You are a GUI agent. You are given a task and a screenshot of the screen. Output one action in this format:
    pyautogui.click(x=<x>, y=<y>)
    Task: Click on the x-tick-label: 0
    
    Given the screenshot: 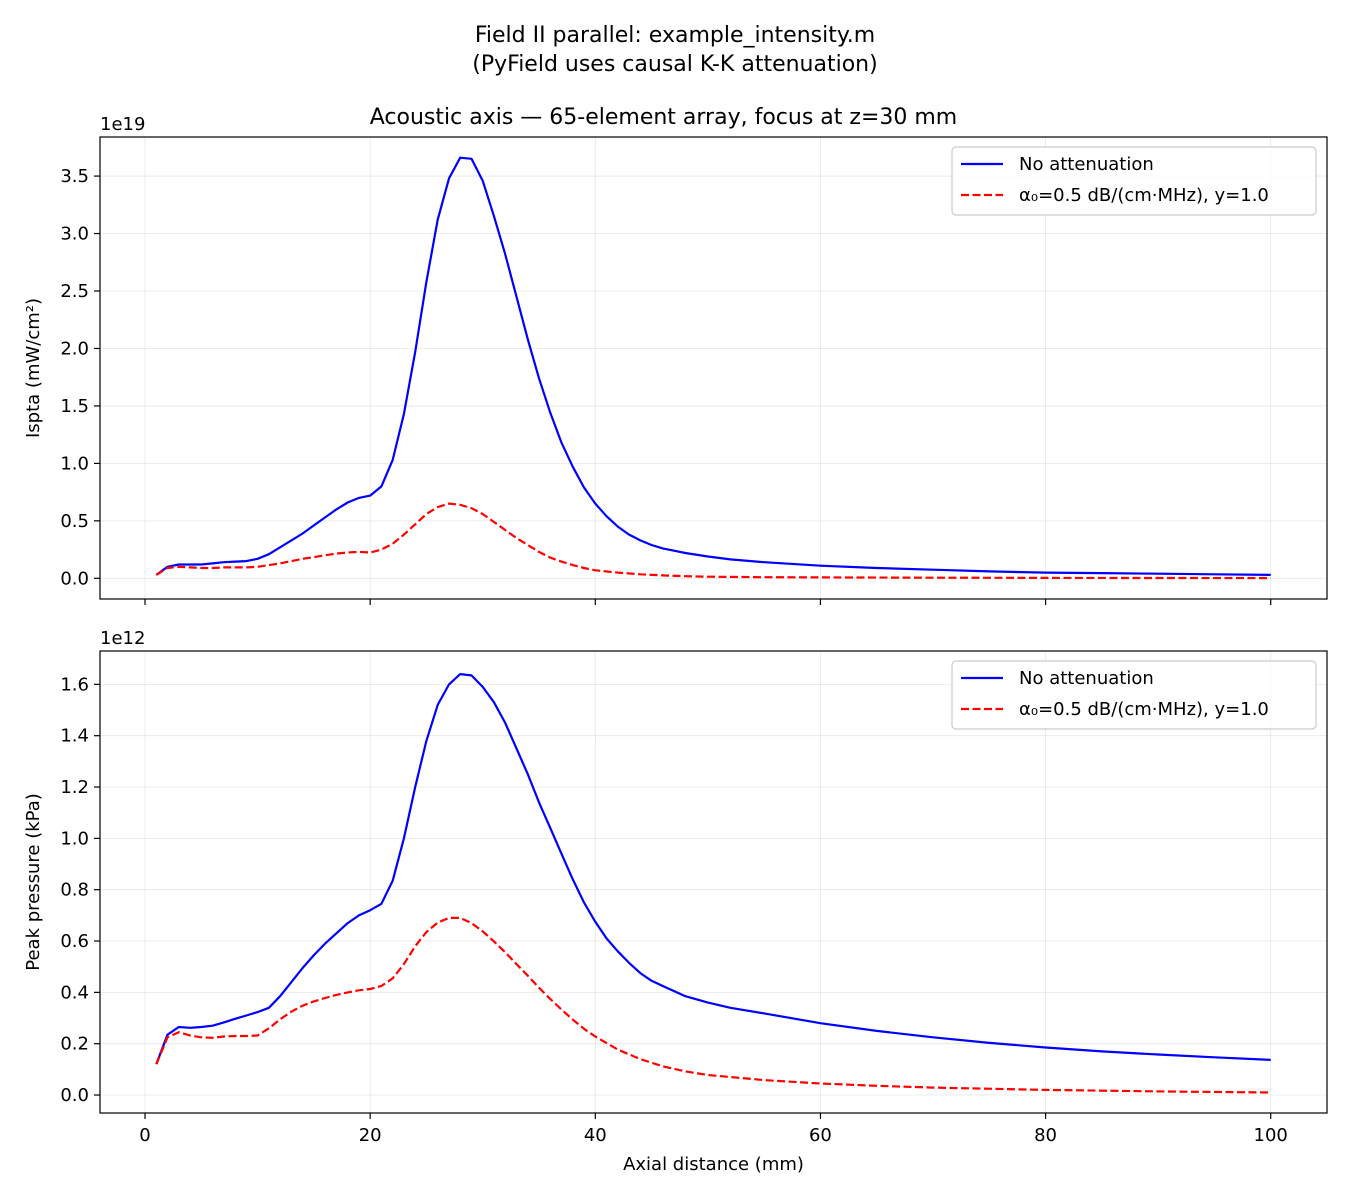 What is the action you would take?
    pyautogui.click(x=144, y=1135)
    